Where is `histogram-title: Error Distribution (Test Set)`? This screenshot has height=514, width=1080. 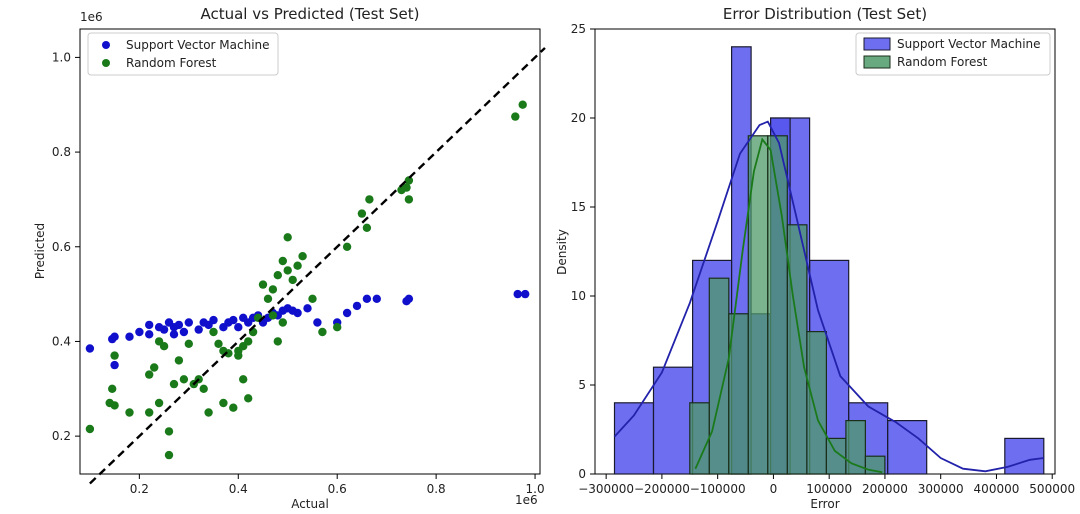 histogram-title: Error Distribution (Test Set) is located at coordinates (825, 14).